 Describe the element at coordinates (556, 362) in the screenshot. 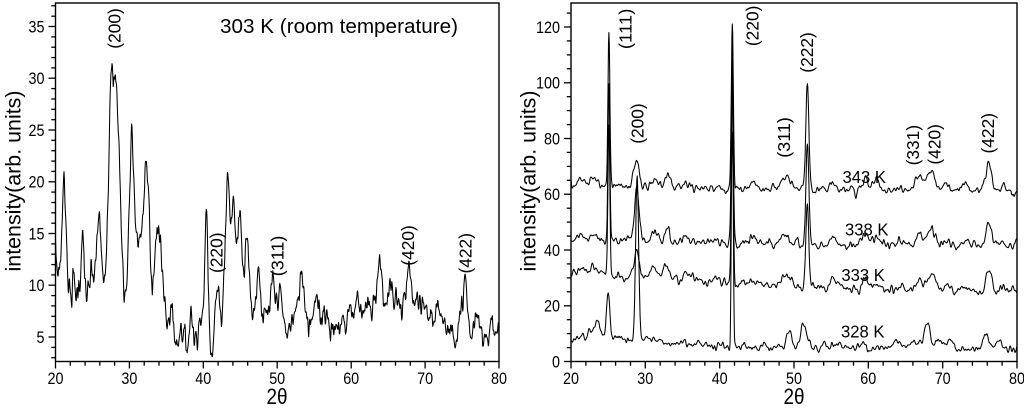

I see `svg-text: 0` at that location.